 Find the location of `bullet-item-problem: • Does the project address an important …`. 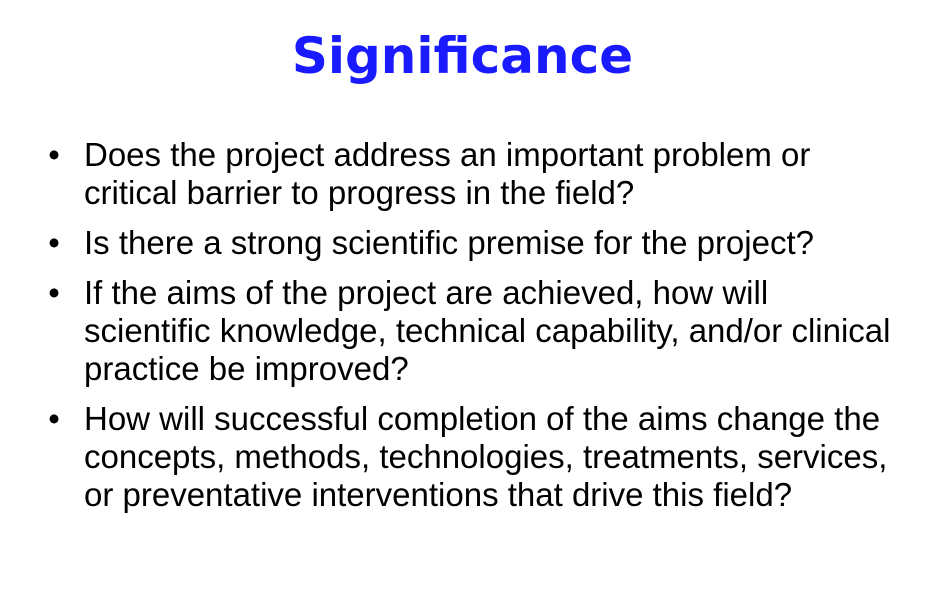

bullet-item-problem: • Does the project address an important … is located at coordinates (470, 174).